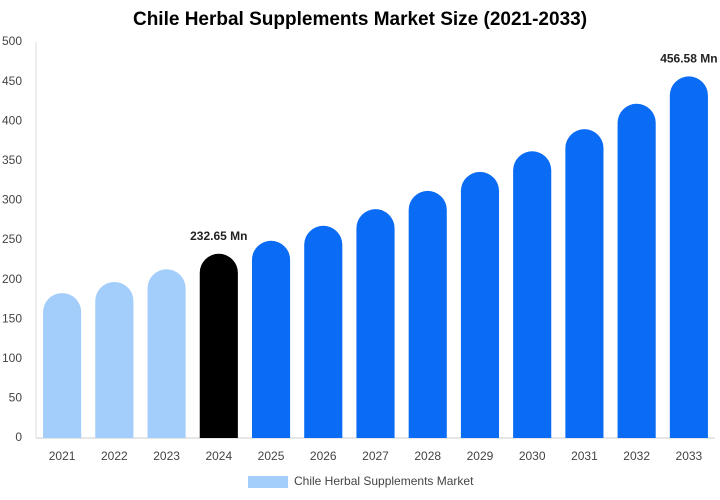  I want to click on x-tick-label: 2026, so click(323, 456).